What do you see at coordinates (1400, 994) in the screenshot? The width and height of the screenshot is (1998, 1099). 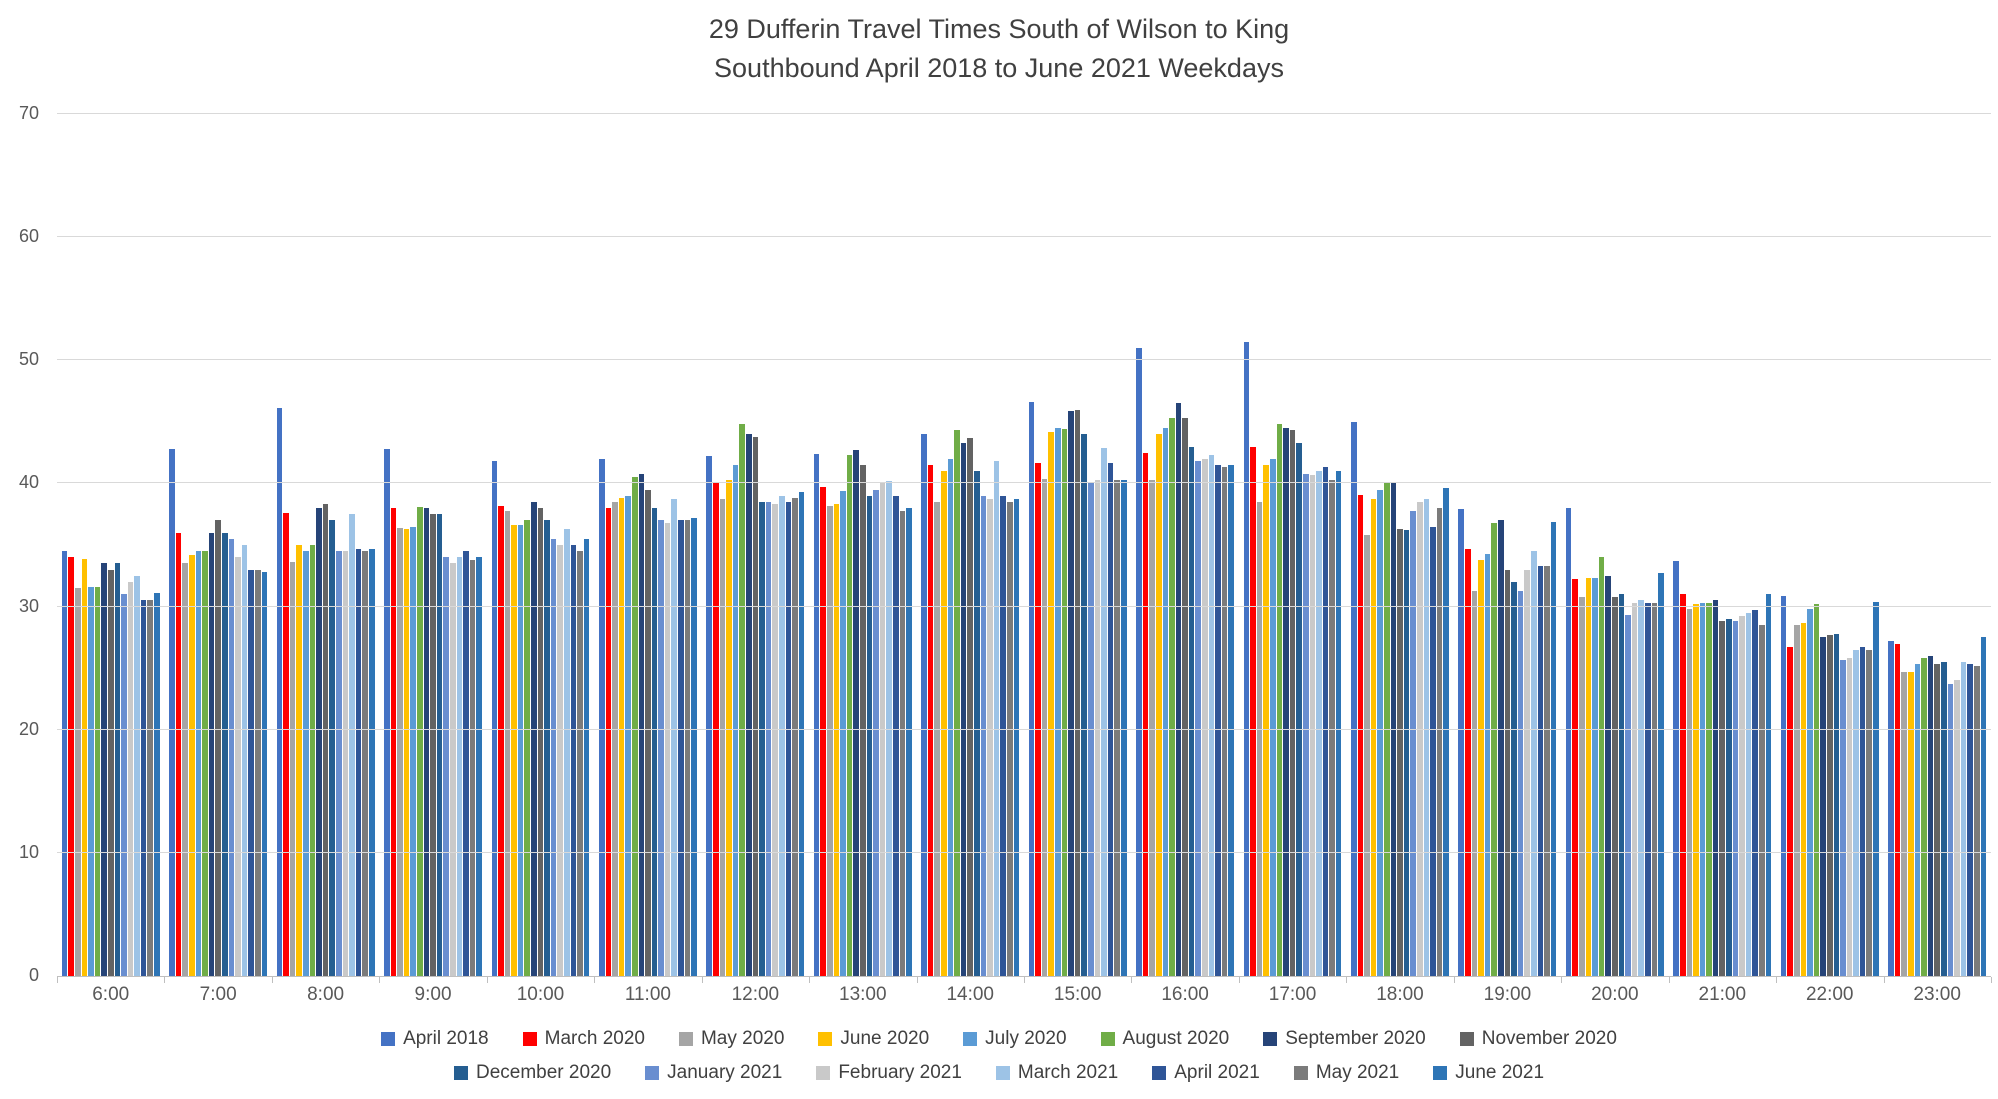 I see `x-tick-label: 18:00` at bounding box center [1400, 994].